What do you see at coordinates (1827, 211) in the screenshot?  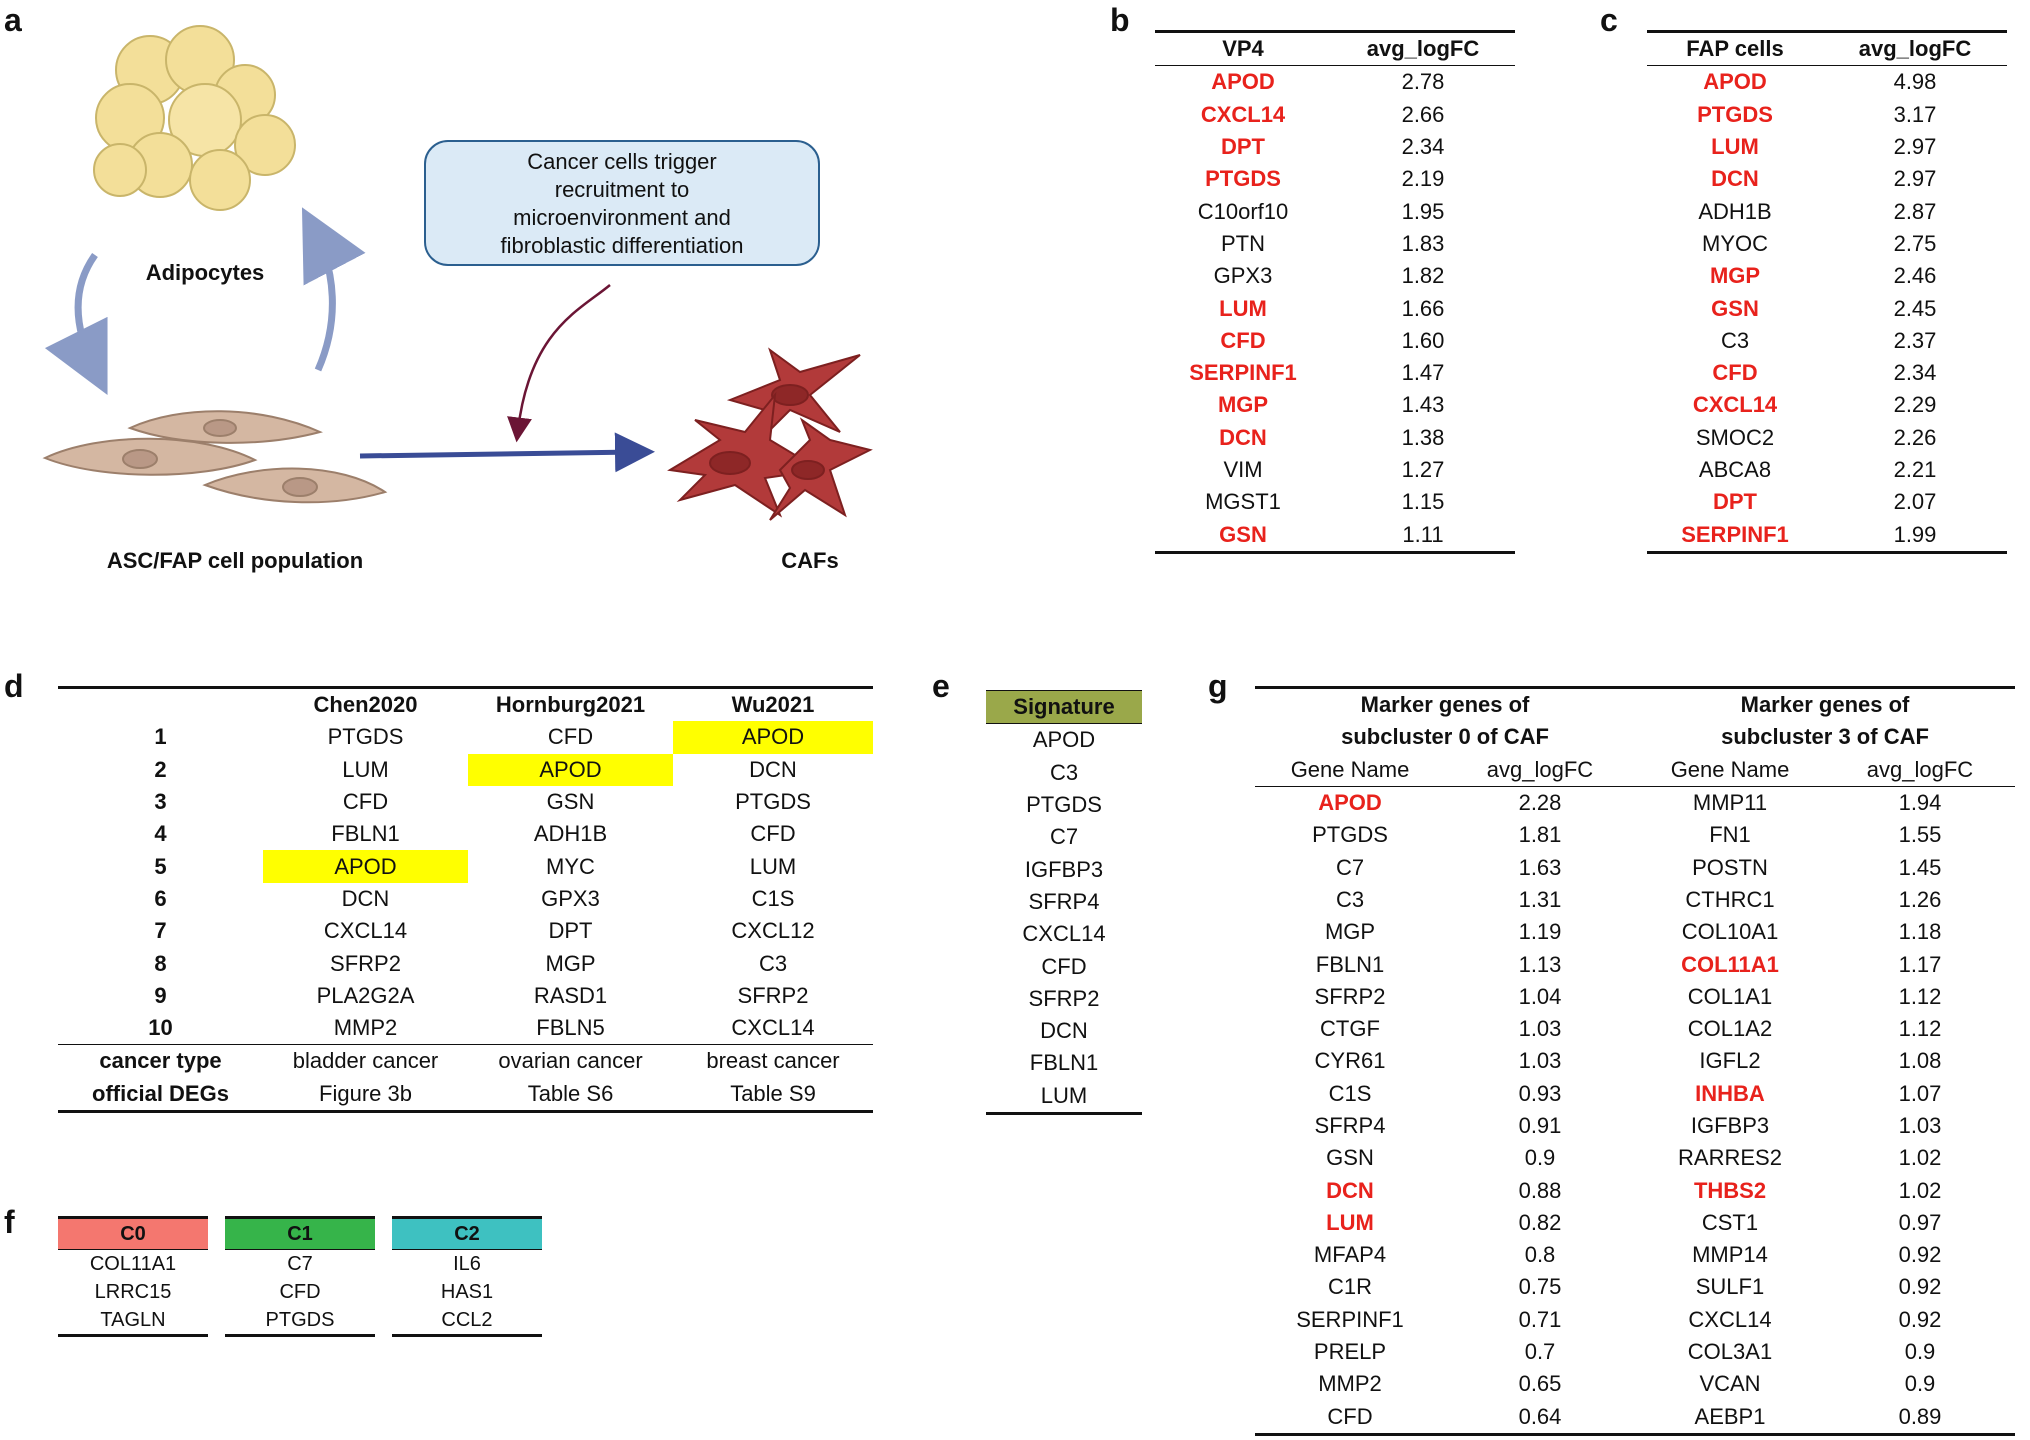 I see `table-row: ADH1B 2.87` at bounding box center [1827, 211].